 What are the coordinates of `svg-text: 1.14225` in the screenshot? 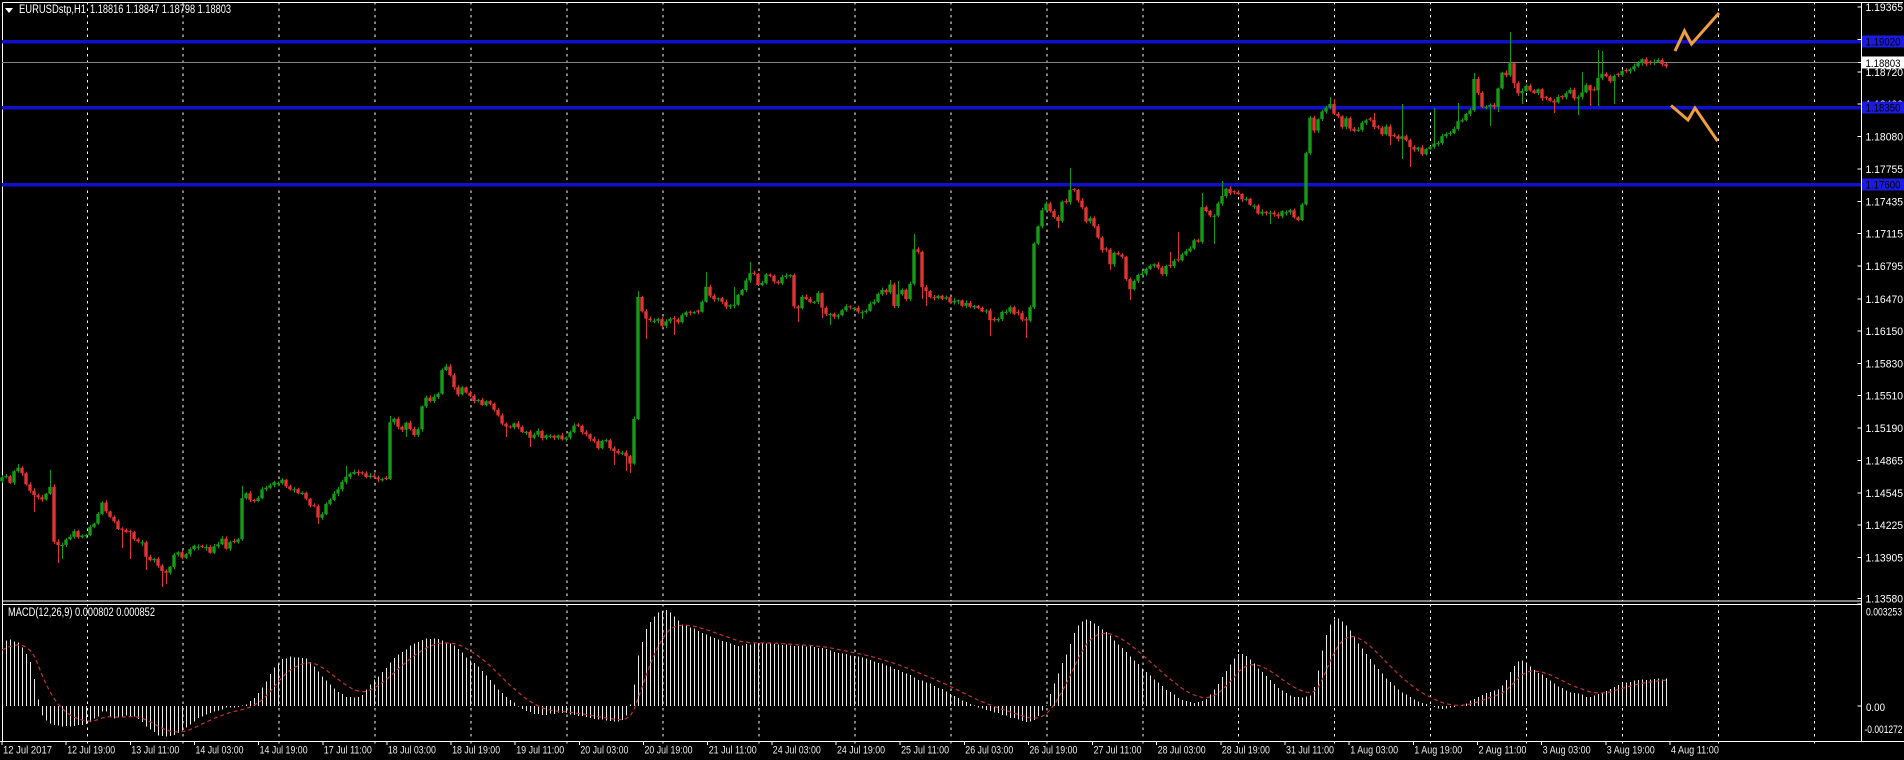 It's located at (1885, 526).